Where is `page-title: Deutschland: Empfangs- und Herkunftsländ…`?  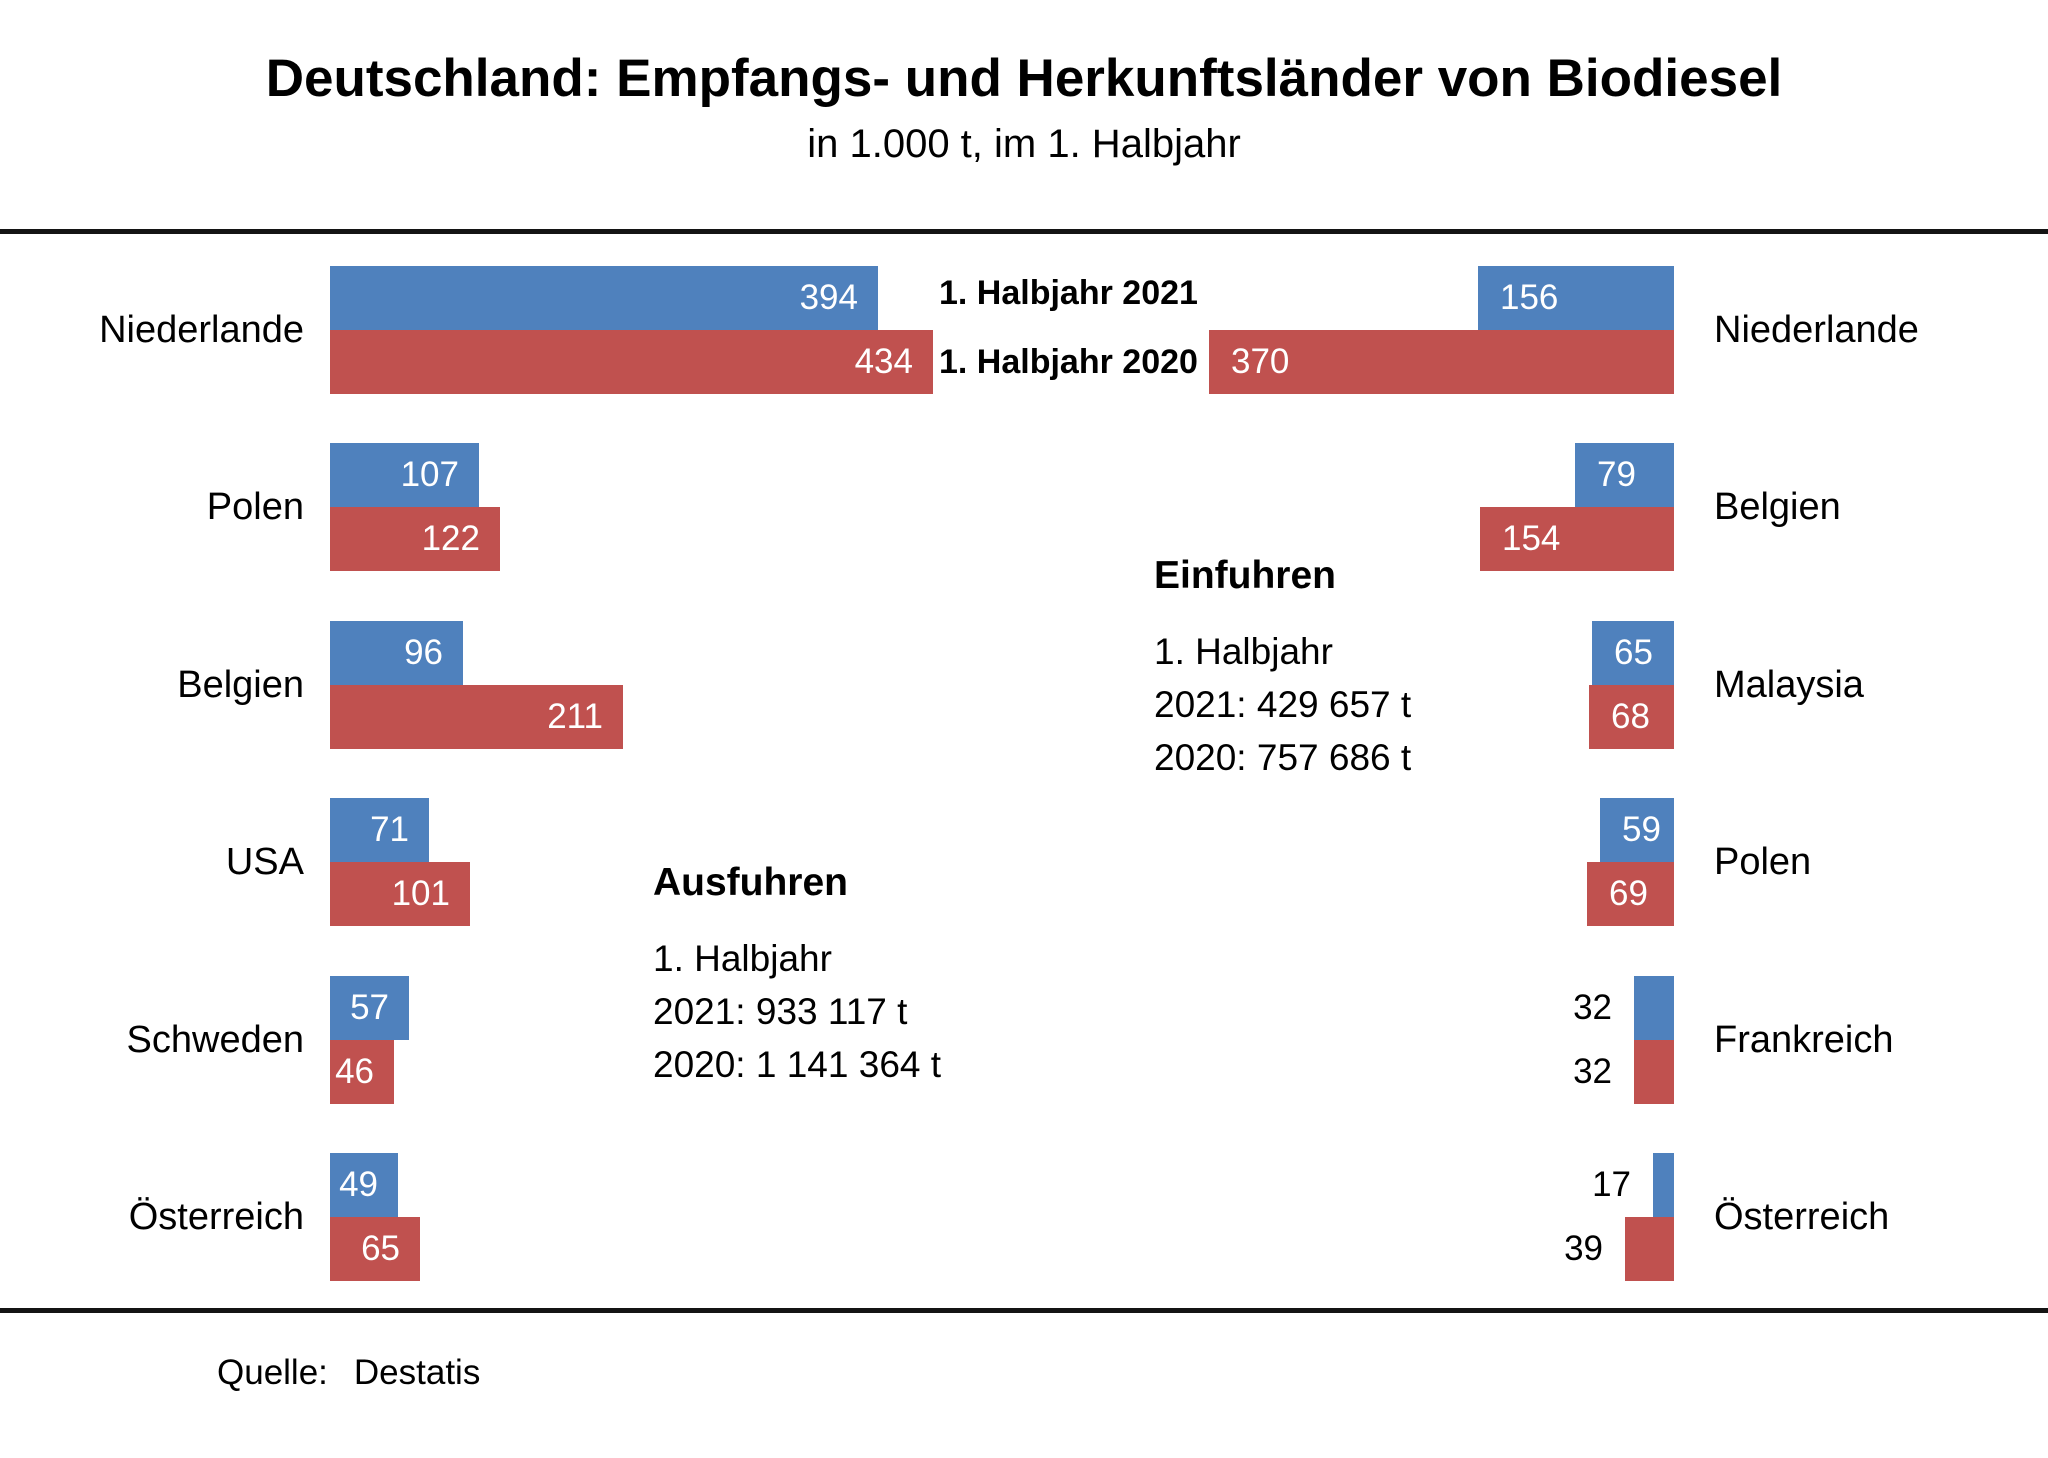
page-title: Deutschland: Empfangs- und Herkunftsländ… is located at coordinates (1024, 78).